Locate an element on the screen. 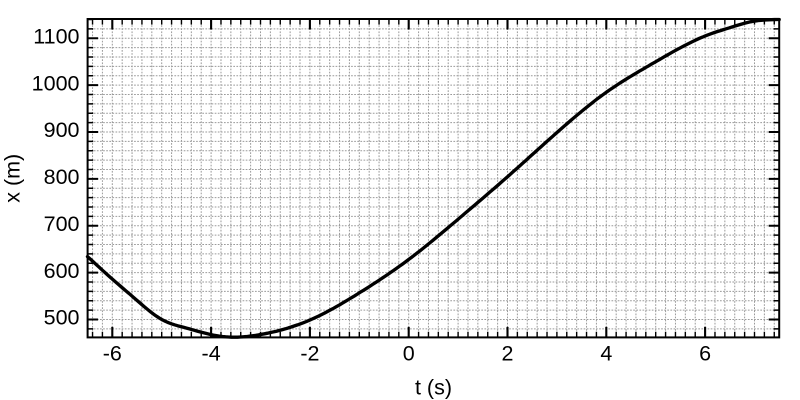  svg-text: 4 is located at coordinates (606, 354).